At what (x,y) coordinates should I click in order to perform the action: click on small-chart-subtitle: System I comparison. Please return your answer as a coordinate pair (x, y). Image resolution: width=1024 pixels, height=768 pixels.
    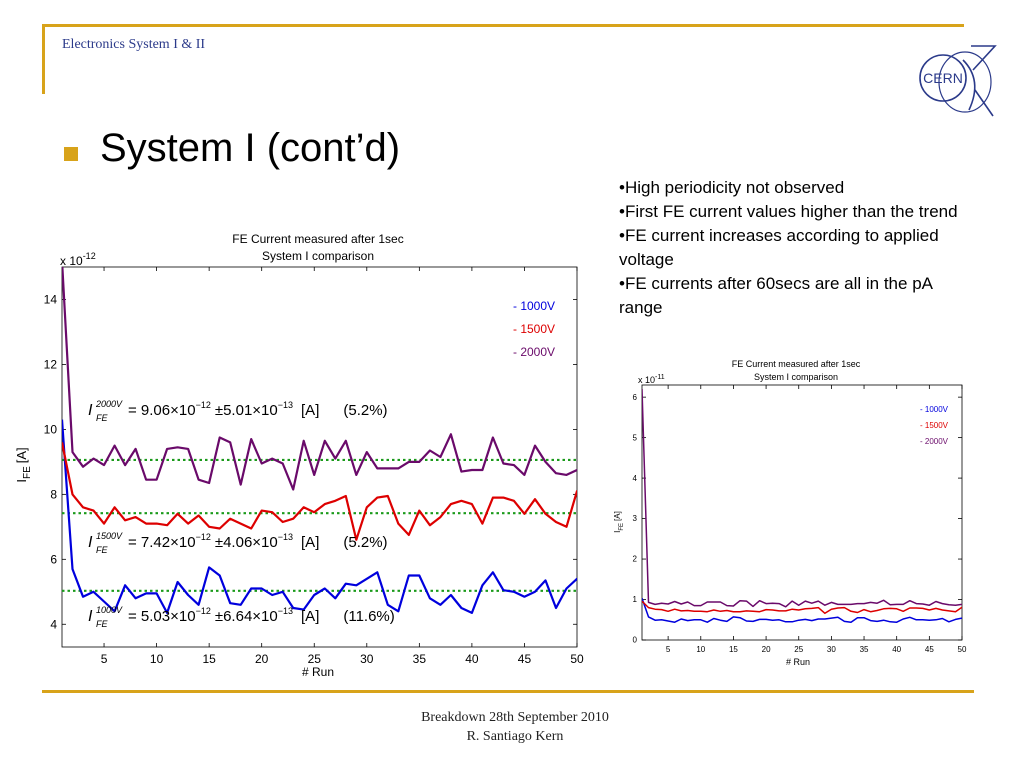
    Looking at the image, I should click on (796, 377).